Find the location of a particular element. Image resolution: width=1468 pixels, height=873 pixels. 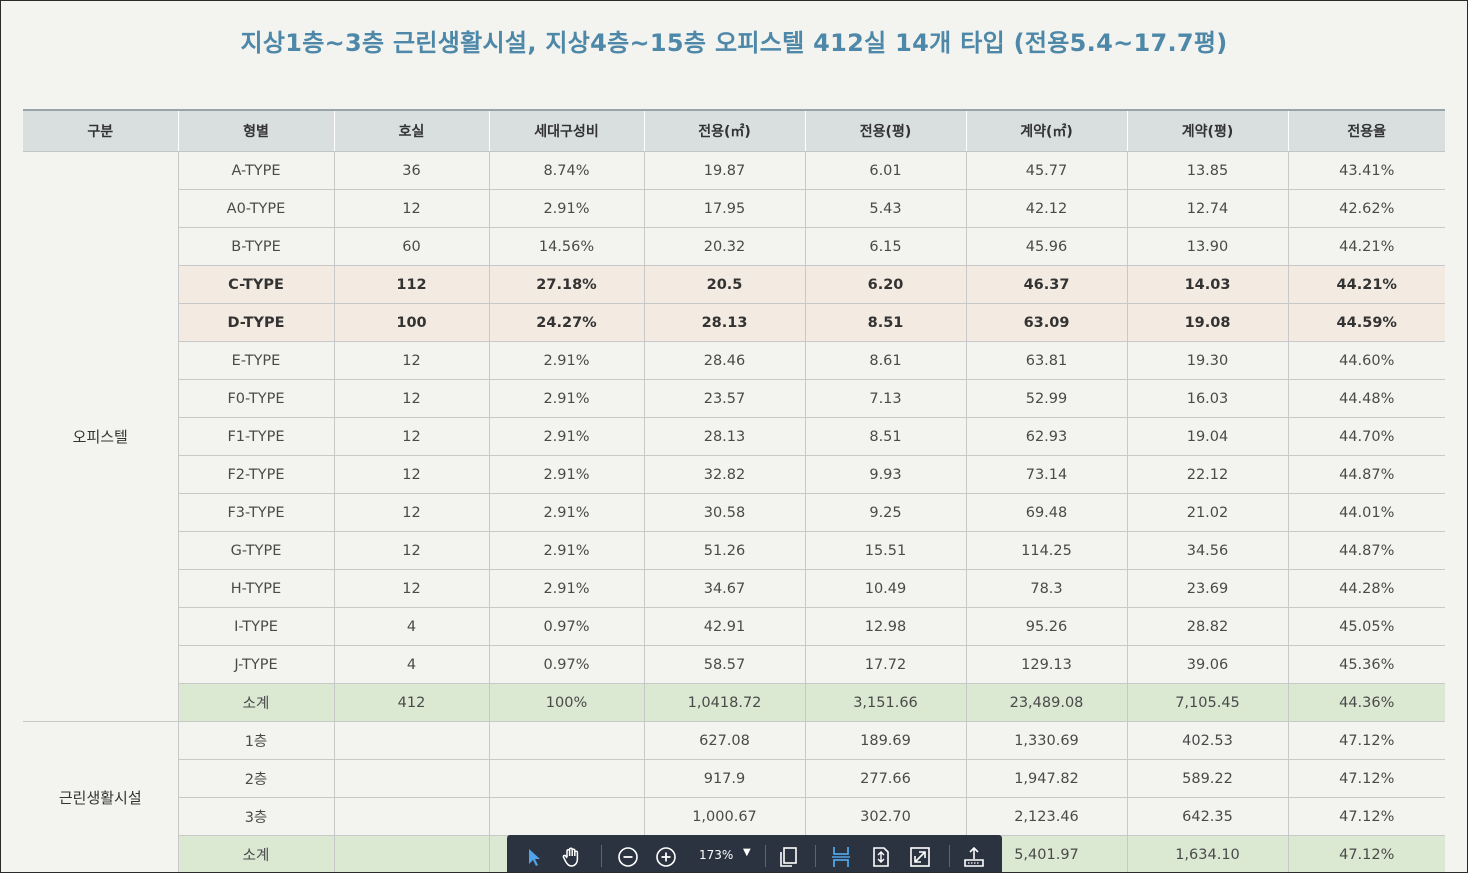

cell-exclusive-pyeong: 17.72 is located at coordinates (885, 664).